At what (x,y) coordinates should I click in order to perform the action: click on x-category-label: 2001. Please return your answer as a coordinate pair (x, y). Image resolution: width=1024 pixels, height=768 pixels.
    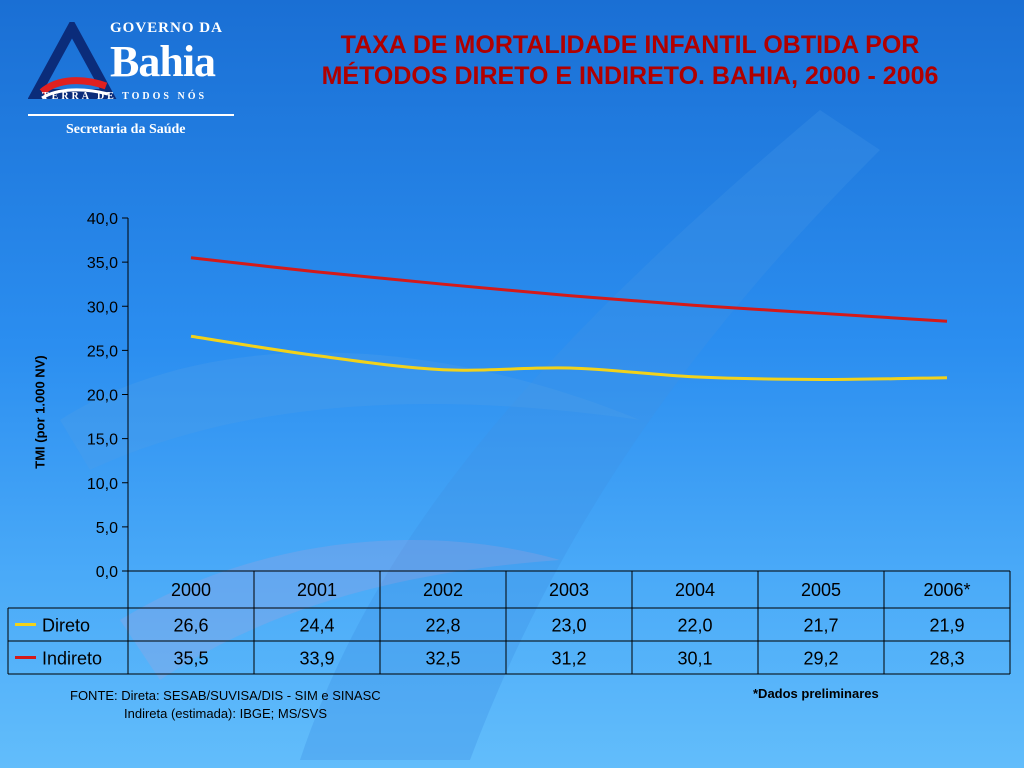
    Looking at the image, I should click on (317, 590).